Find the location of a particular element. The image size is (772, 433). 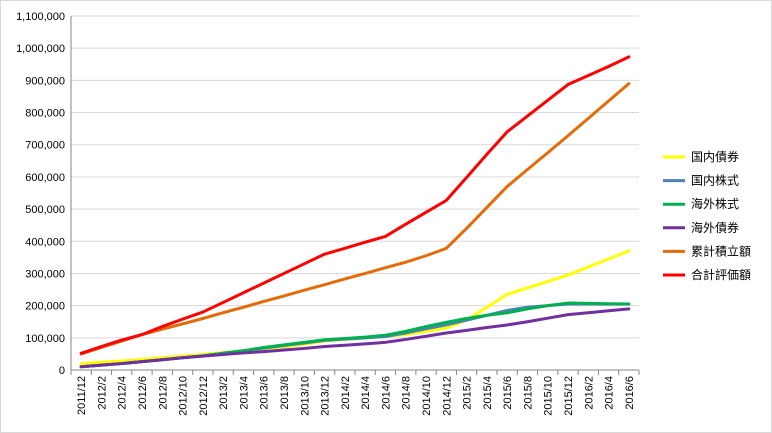

y-tick-label: 300,000 is located at coordinates (45, 274).